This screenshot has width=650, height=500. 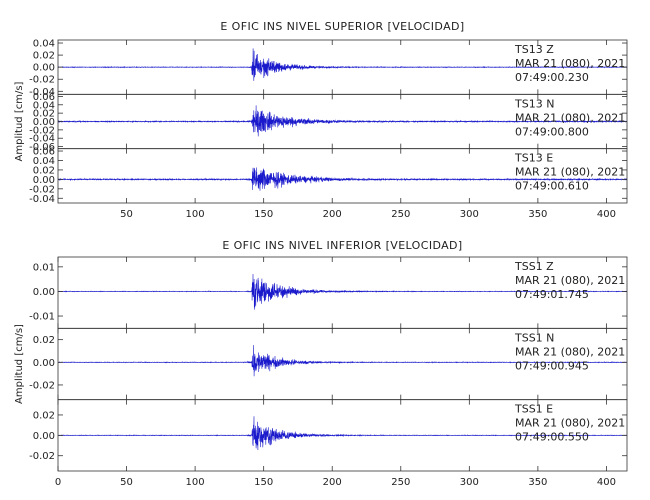 What do you see at coordinates (552, 186) in the screenshot?
I see `time-label: 07:49:00.610` at bounding box center [552, 186].